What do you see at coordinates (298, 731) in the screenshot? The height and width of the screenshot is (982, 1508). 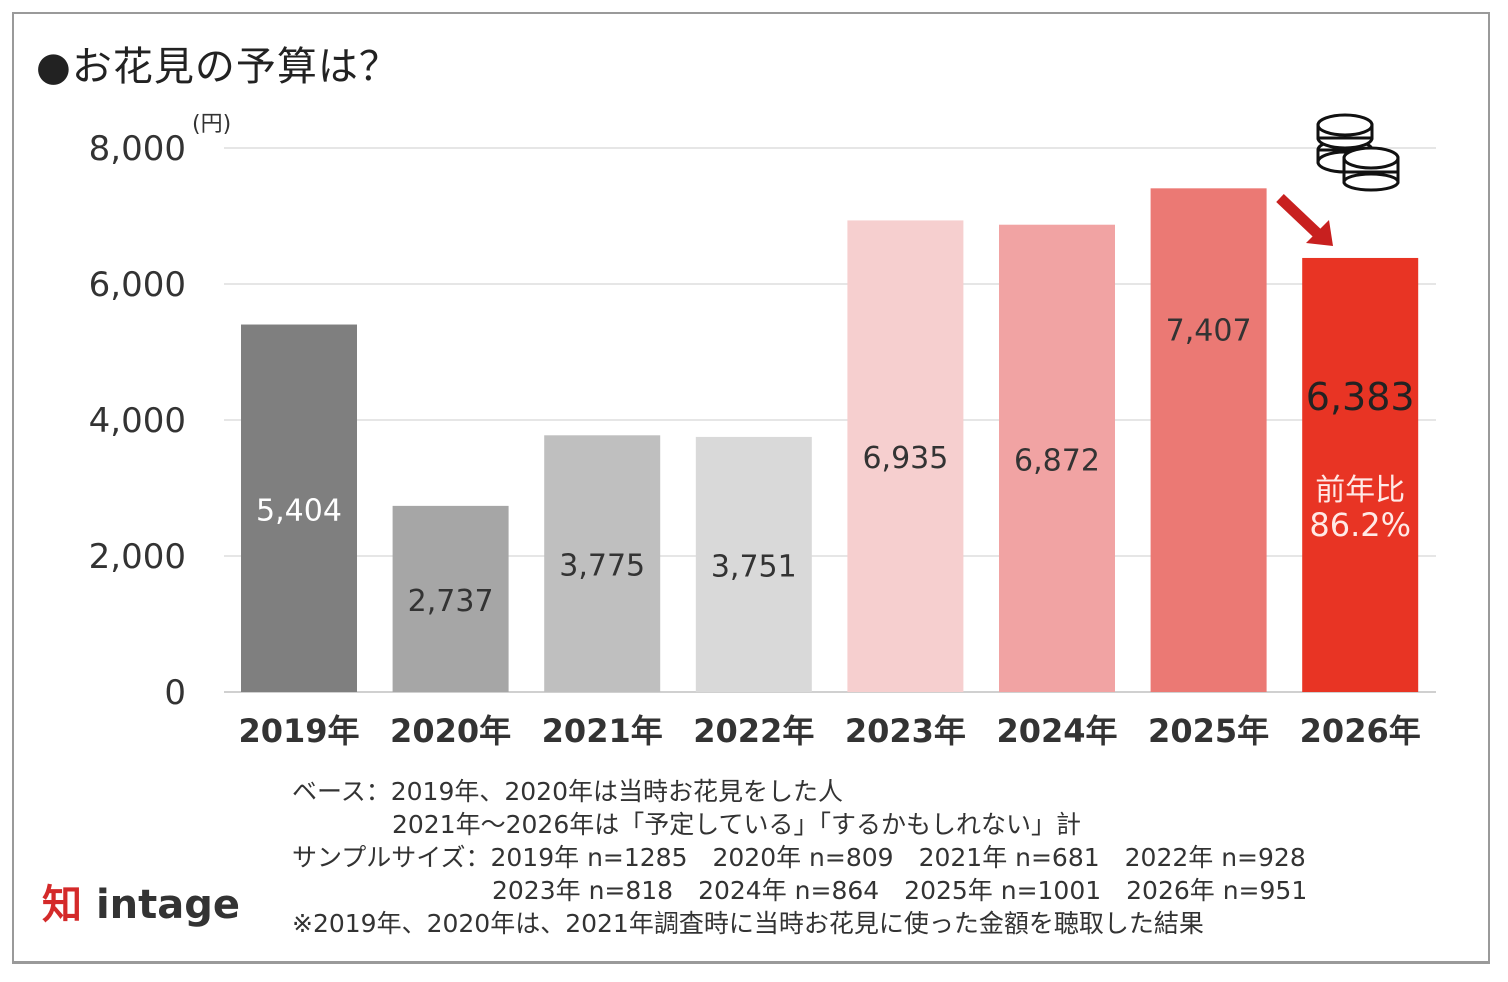 I see `x-tick-label: 2019年` at bounding box center [298, 731].